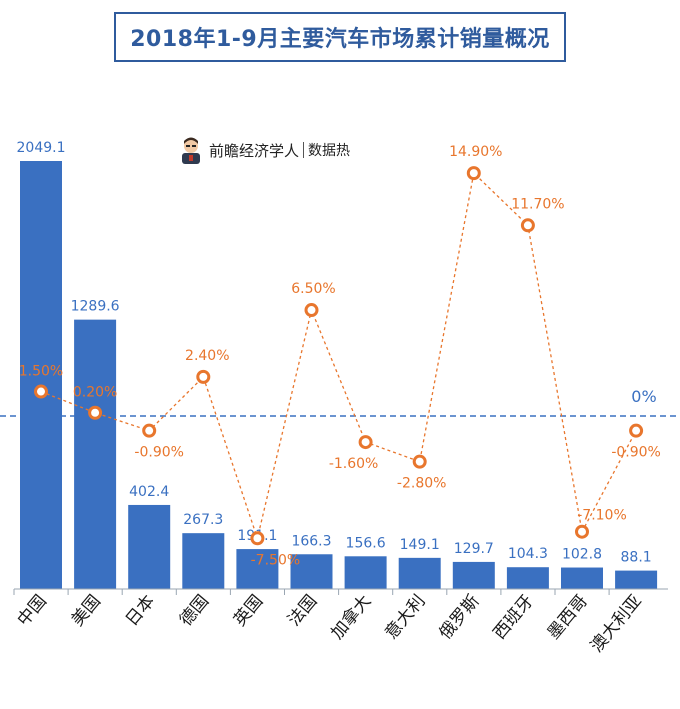  I want to click on bar-value-label-3: 267.3, so click(203, 520).